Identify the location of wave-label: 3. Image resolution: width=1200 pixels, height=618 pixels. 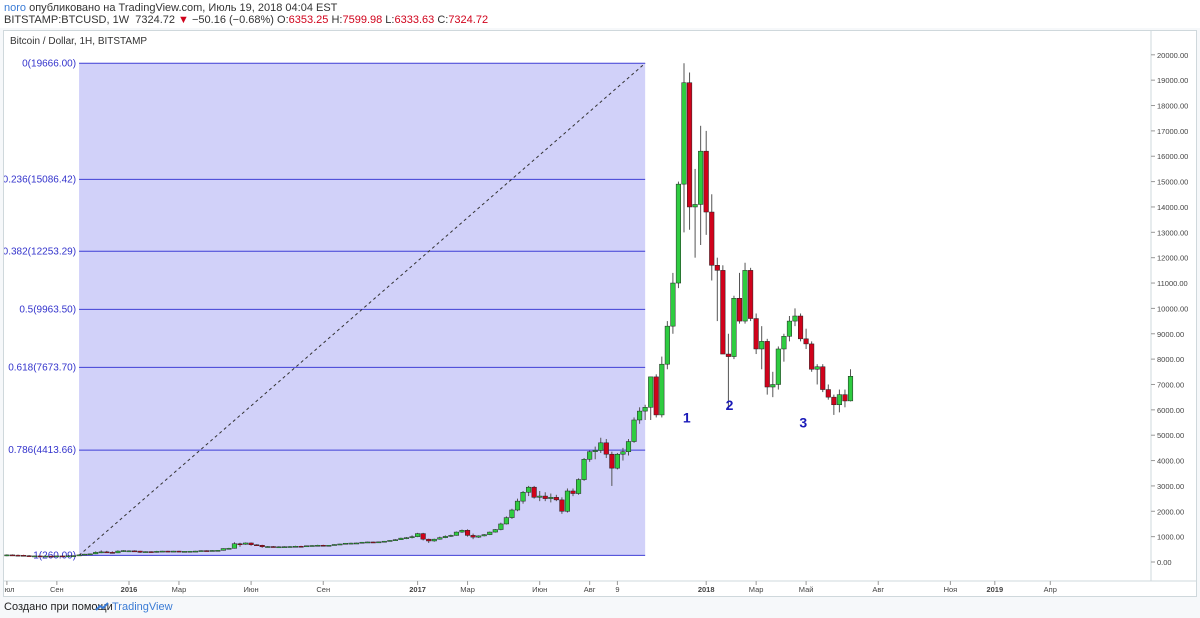
(803, 423).